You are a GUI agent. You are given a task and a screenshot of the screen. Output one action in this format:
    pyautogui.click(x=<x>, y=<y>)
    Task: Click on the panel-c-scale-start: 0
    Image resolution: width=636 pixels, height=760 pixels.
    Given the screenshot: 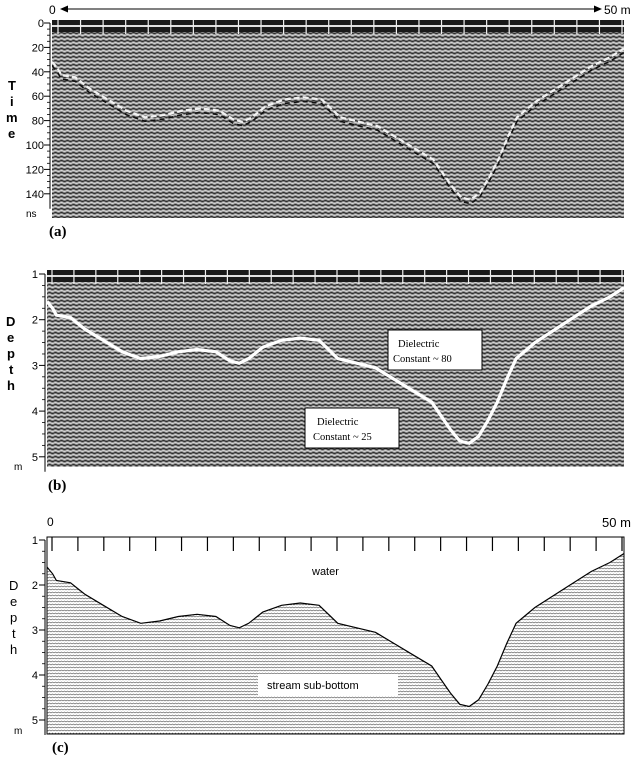 What is the action you would take?
    pyautogui.click(x=50, y=522)
    